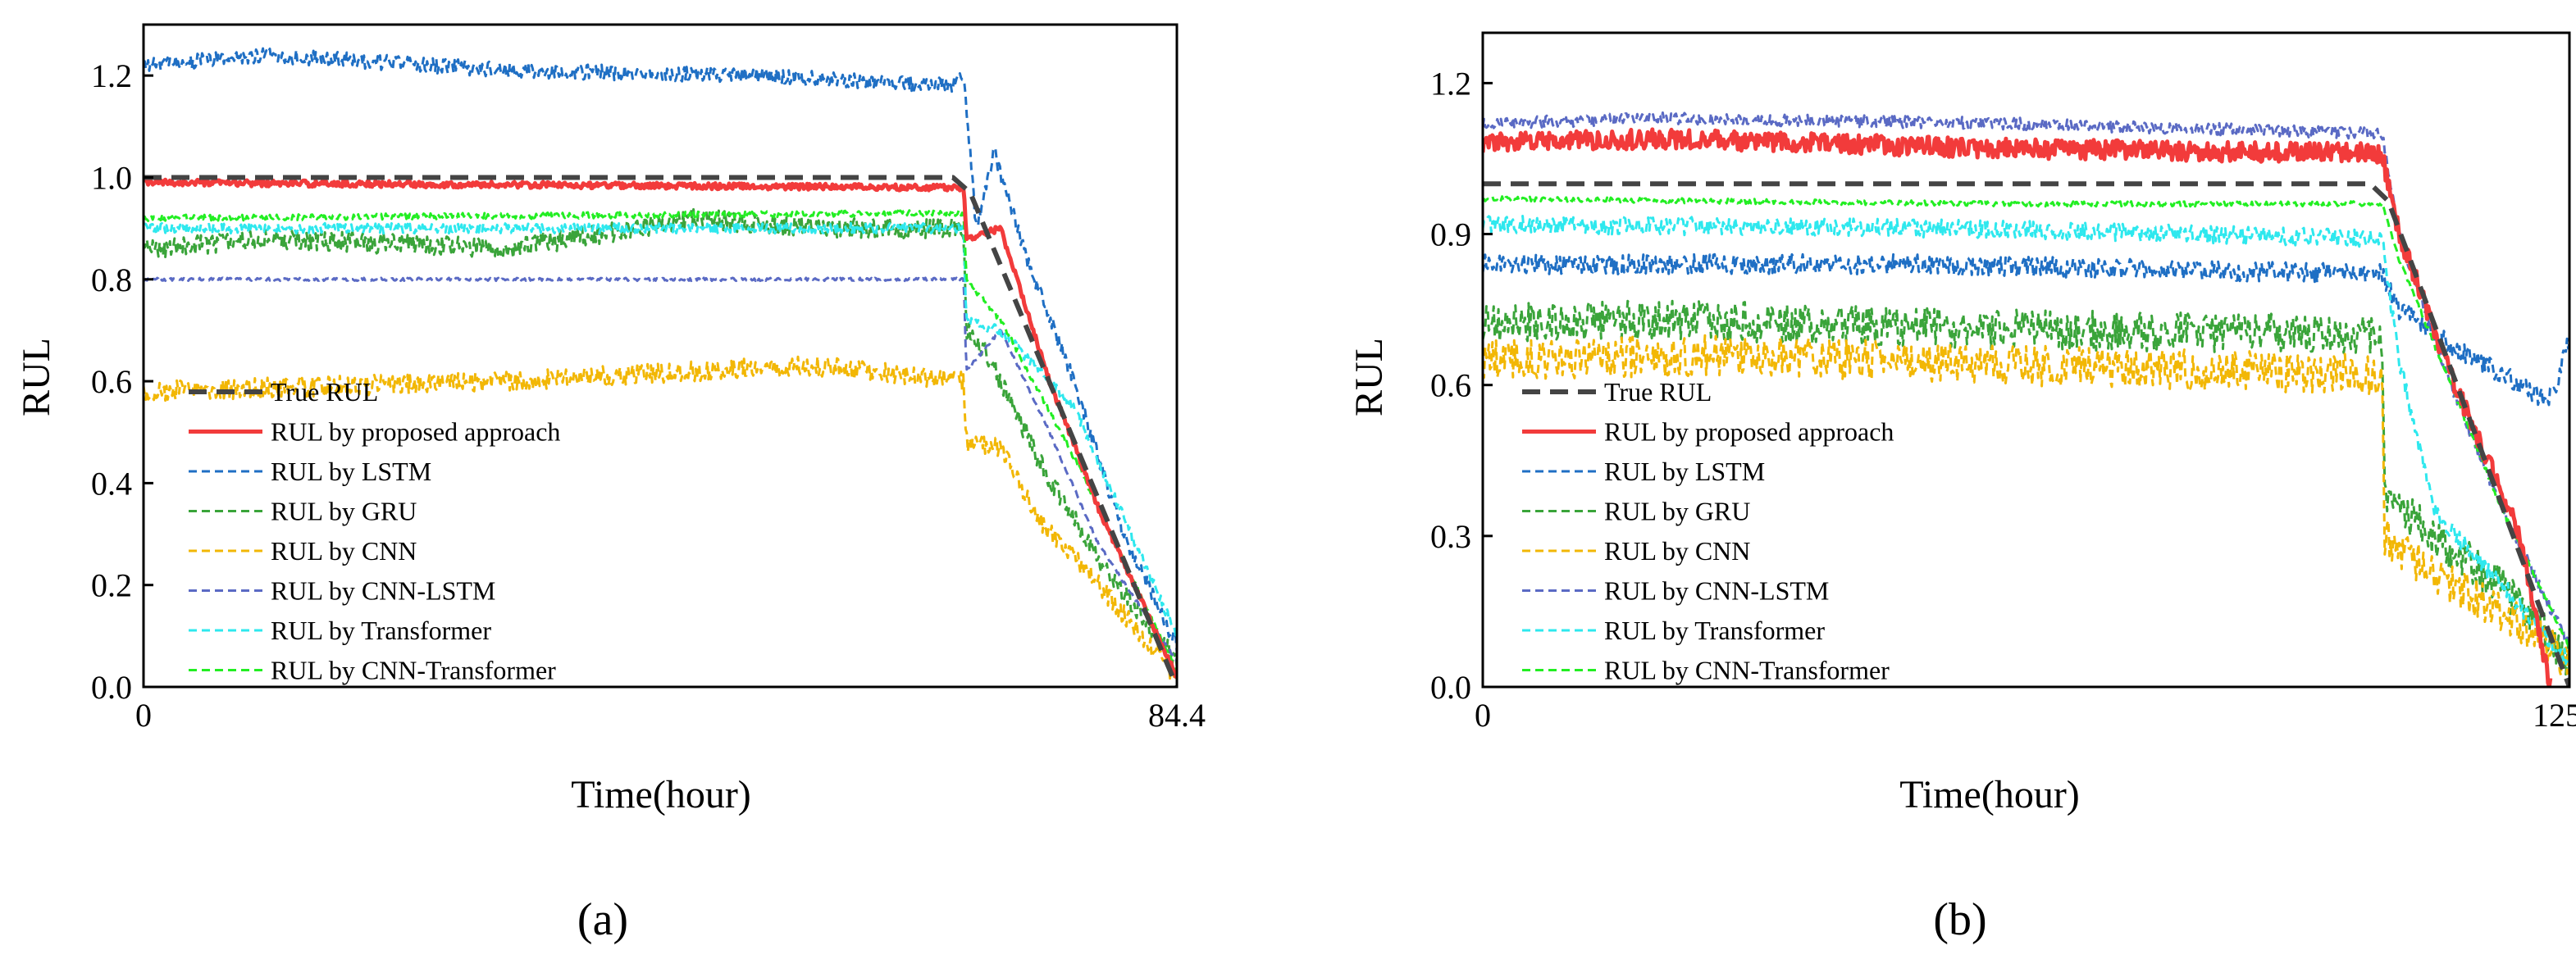 The image size is (2576, 973). I want to click on y-axis-label-a: RUL, so click(36, 377).